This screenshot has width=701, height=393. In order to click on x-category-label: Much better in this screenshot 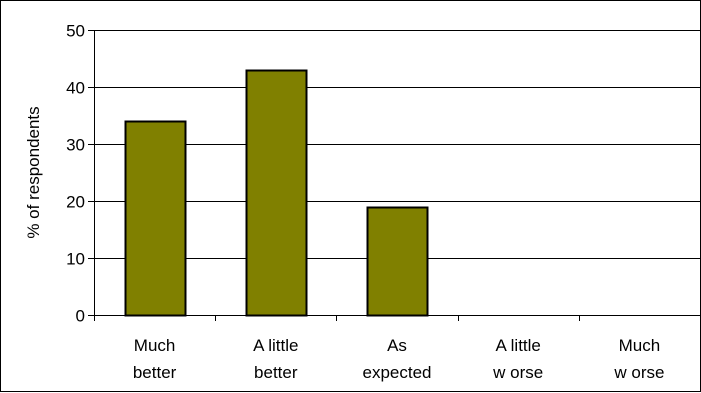, I will do `click(155, 359)`.